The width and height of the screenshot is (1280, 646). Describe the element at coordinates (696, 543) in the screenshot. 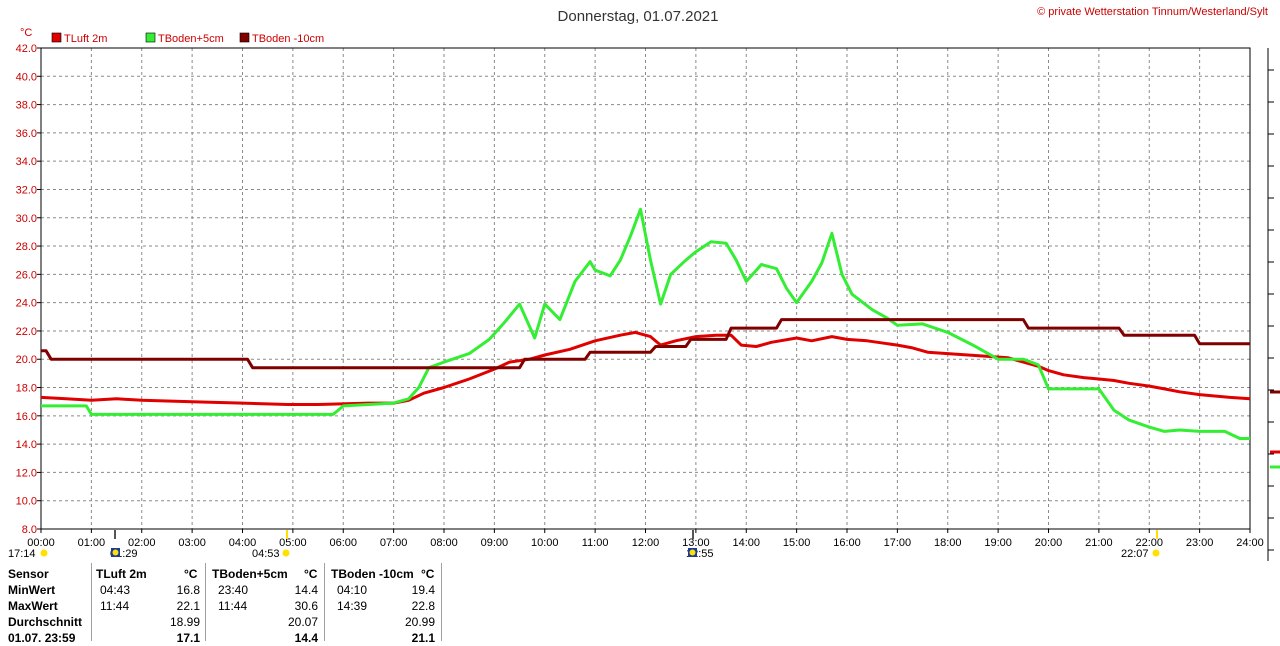

I see `x-tick-label: 13:00` at that location.